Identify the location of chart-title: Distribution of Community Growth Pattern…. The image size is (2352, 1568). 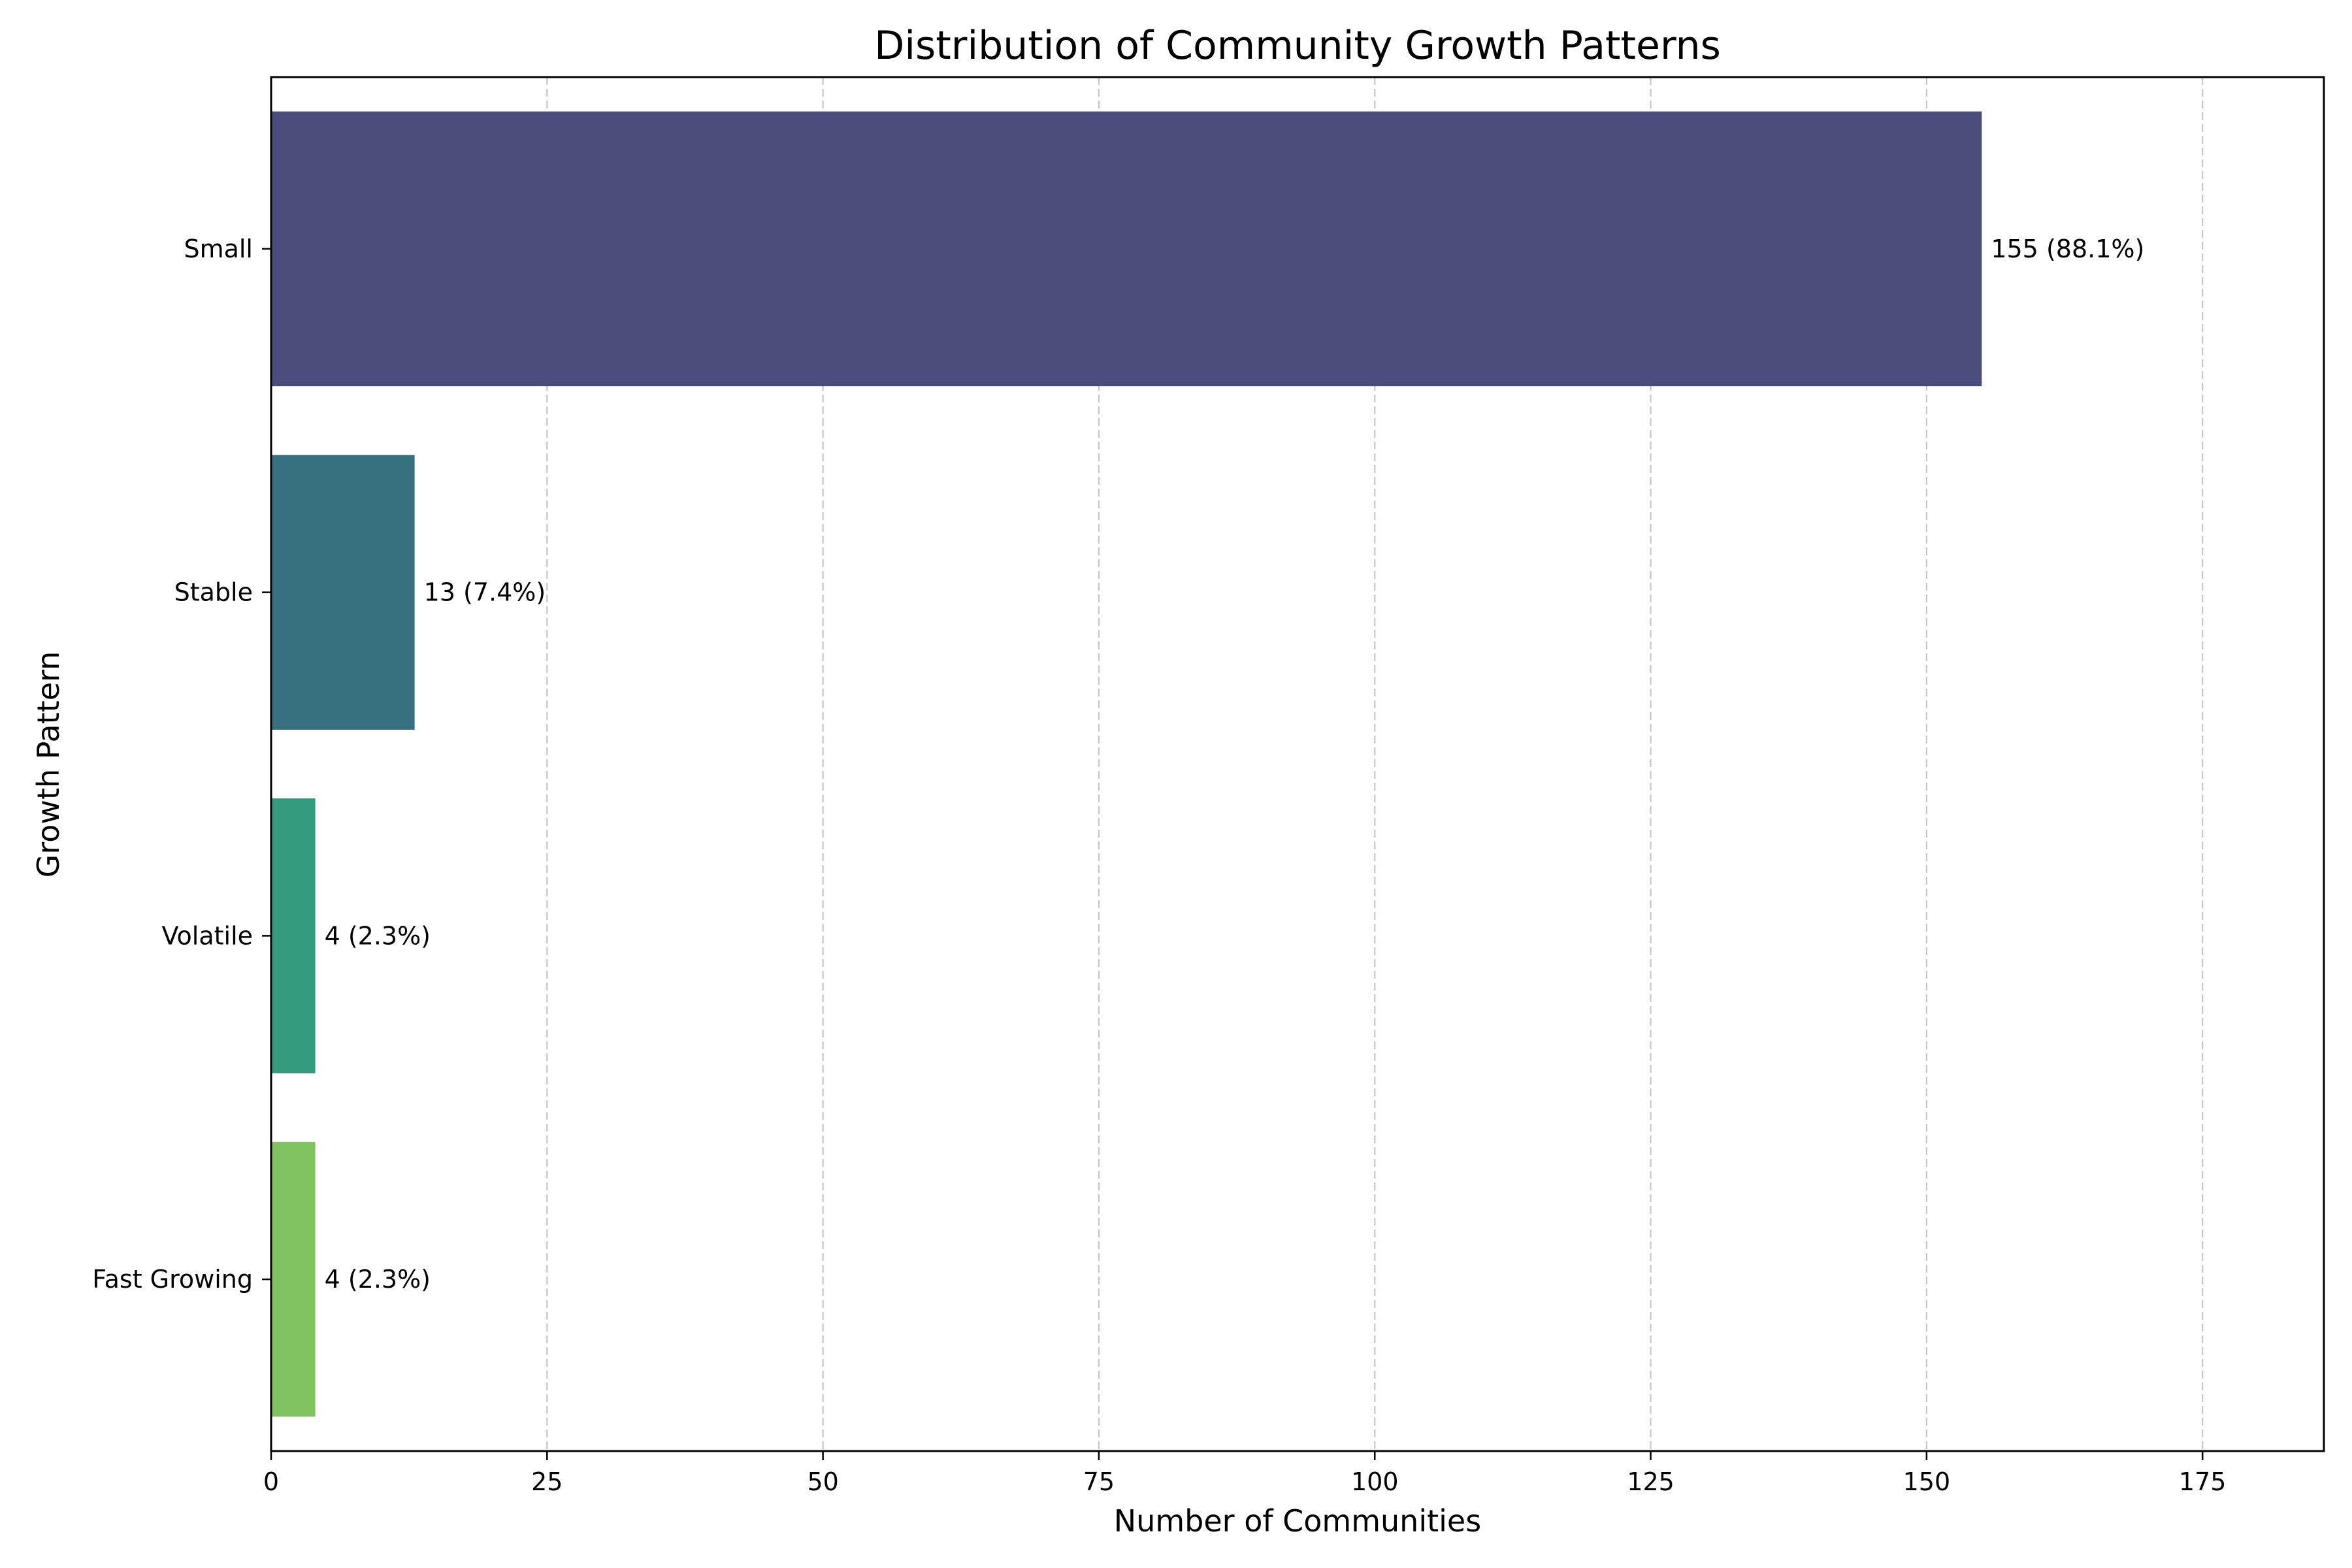
(1297, 46).